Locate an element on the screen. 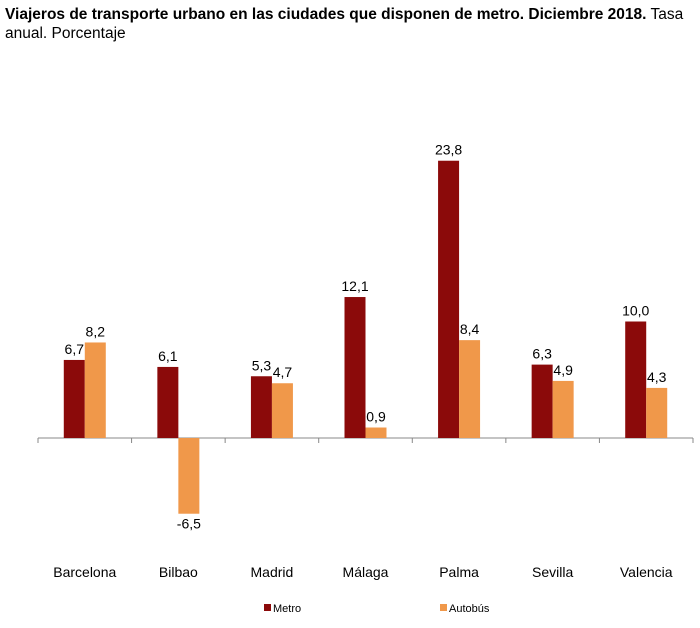 This screenshot has width=700, height=628. bar-metro-sevilla is located at coordinates (542, 401).